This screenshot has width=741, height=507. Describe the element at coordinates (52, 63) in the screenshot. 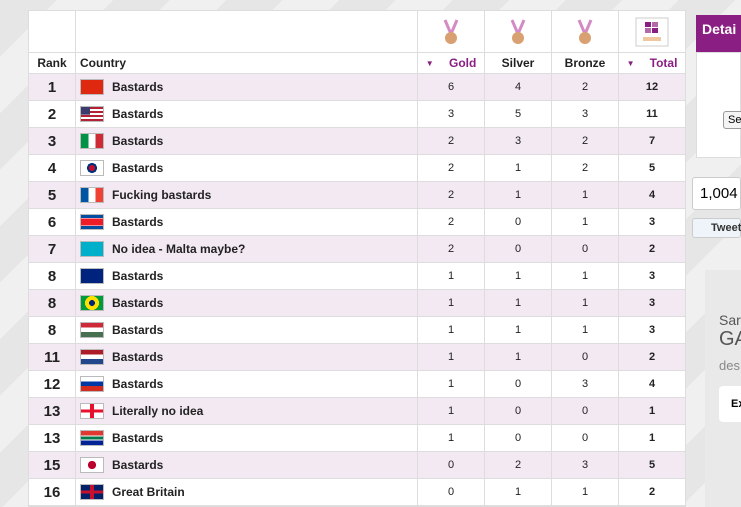

I see `column-header: Rank` at that location.